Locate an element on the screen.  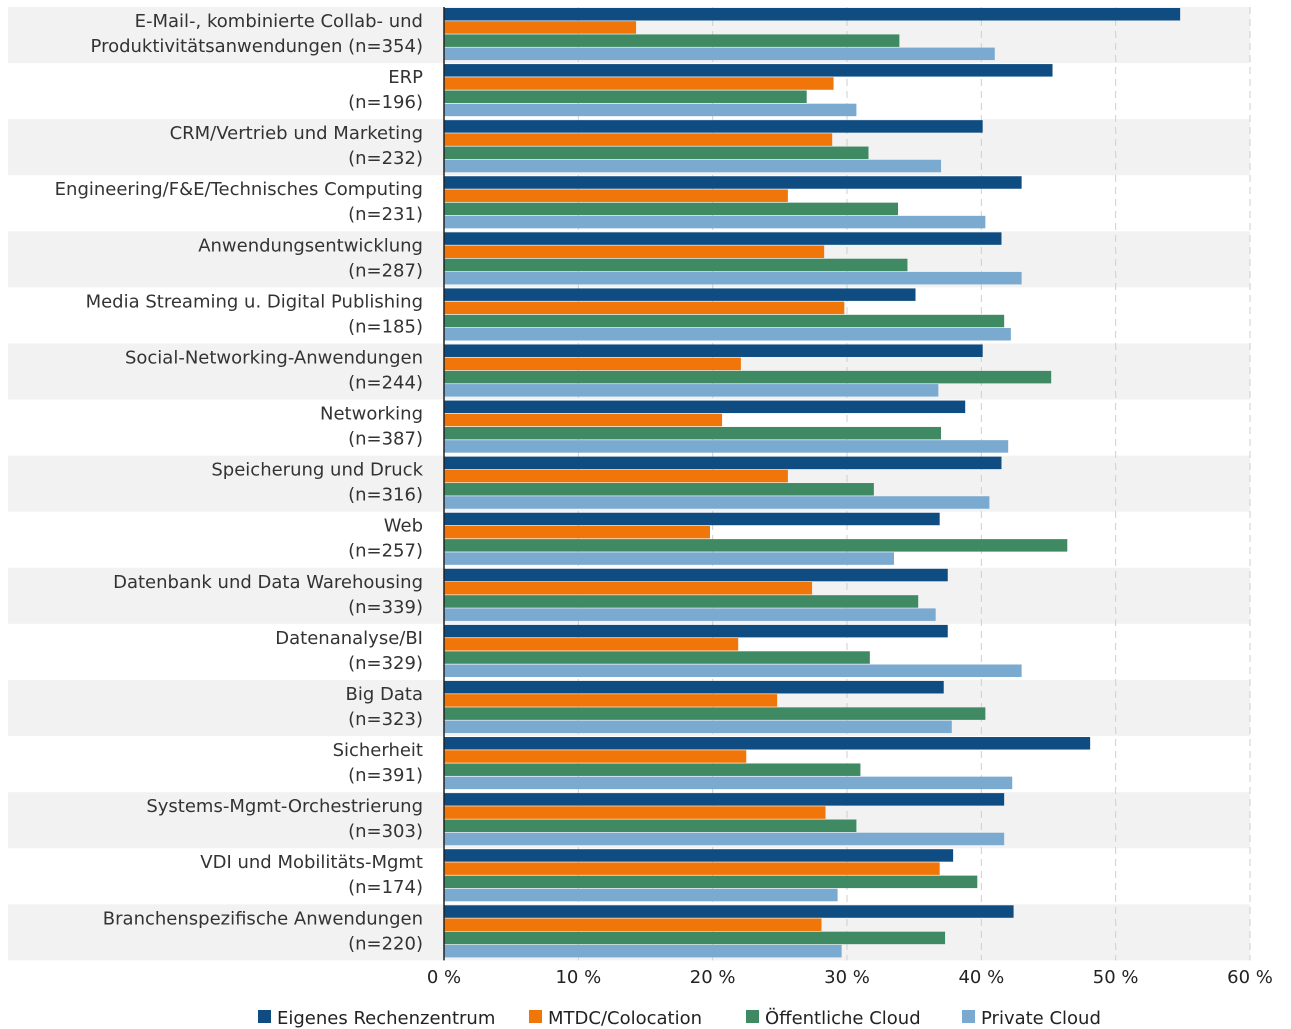
category-label: (n=391) is located at coordinates (385, 775).